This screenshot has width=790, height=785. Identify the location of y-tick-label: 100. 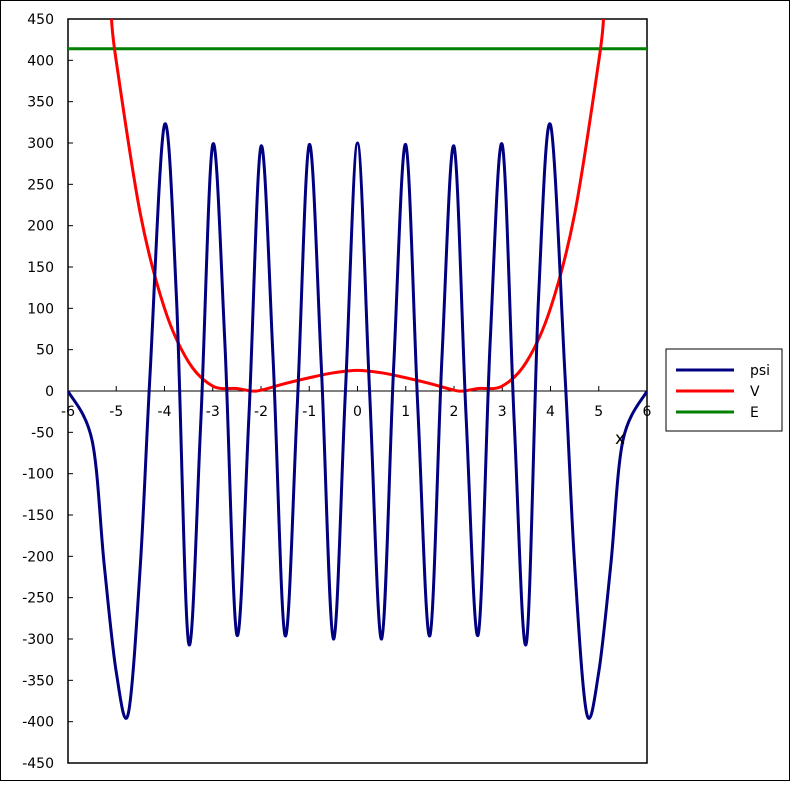
(40, 309).